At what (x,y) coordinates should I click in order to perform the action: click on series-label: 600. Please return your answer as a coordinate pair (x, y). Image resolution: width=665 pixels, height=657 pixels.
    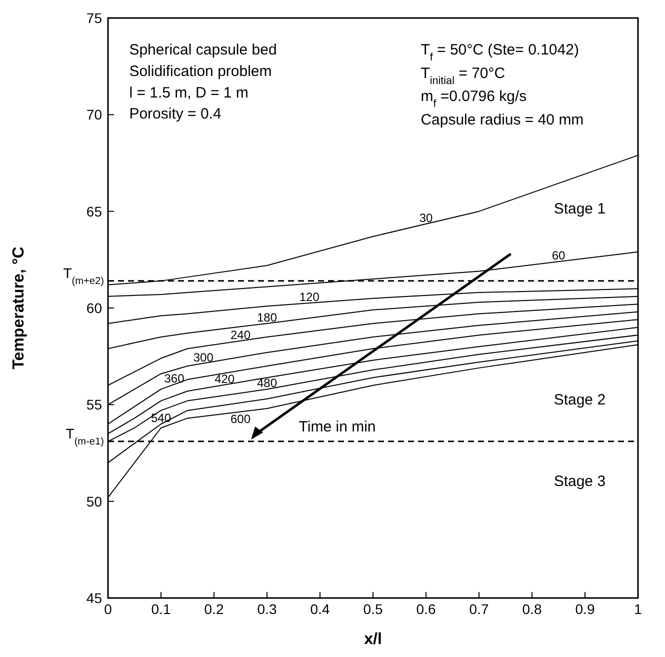
    Looking at the image, I should click on (240, 419).